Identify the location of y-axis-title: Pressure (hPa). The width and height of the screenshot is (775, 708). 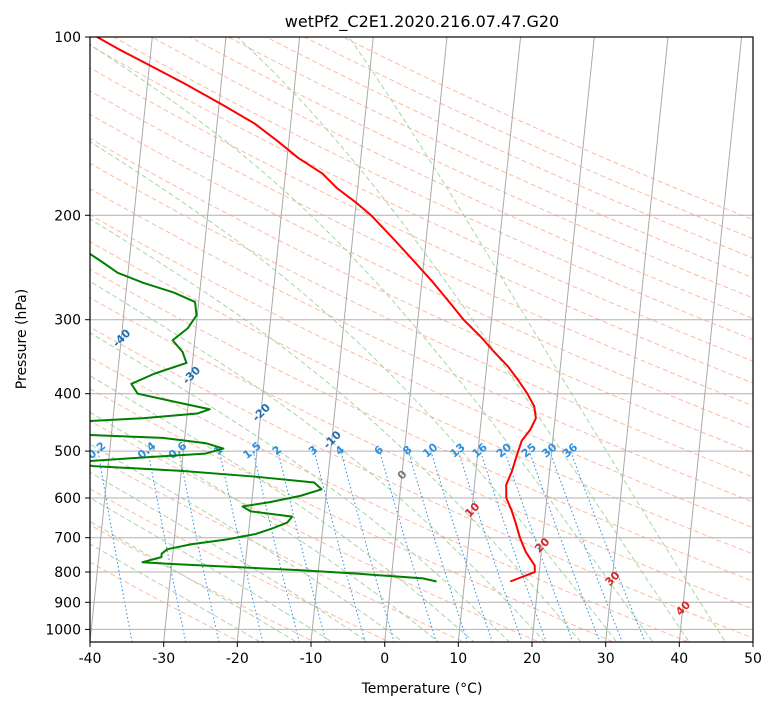
(22, 339).